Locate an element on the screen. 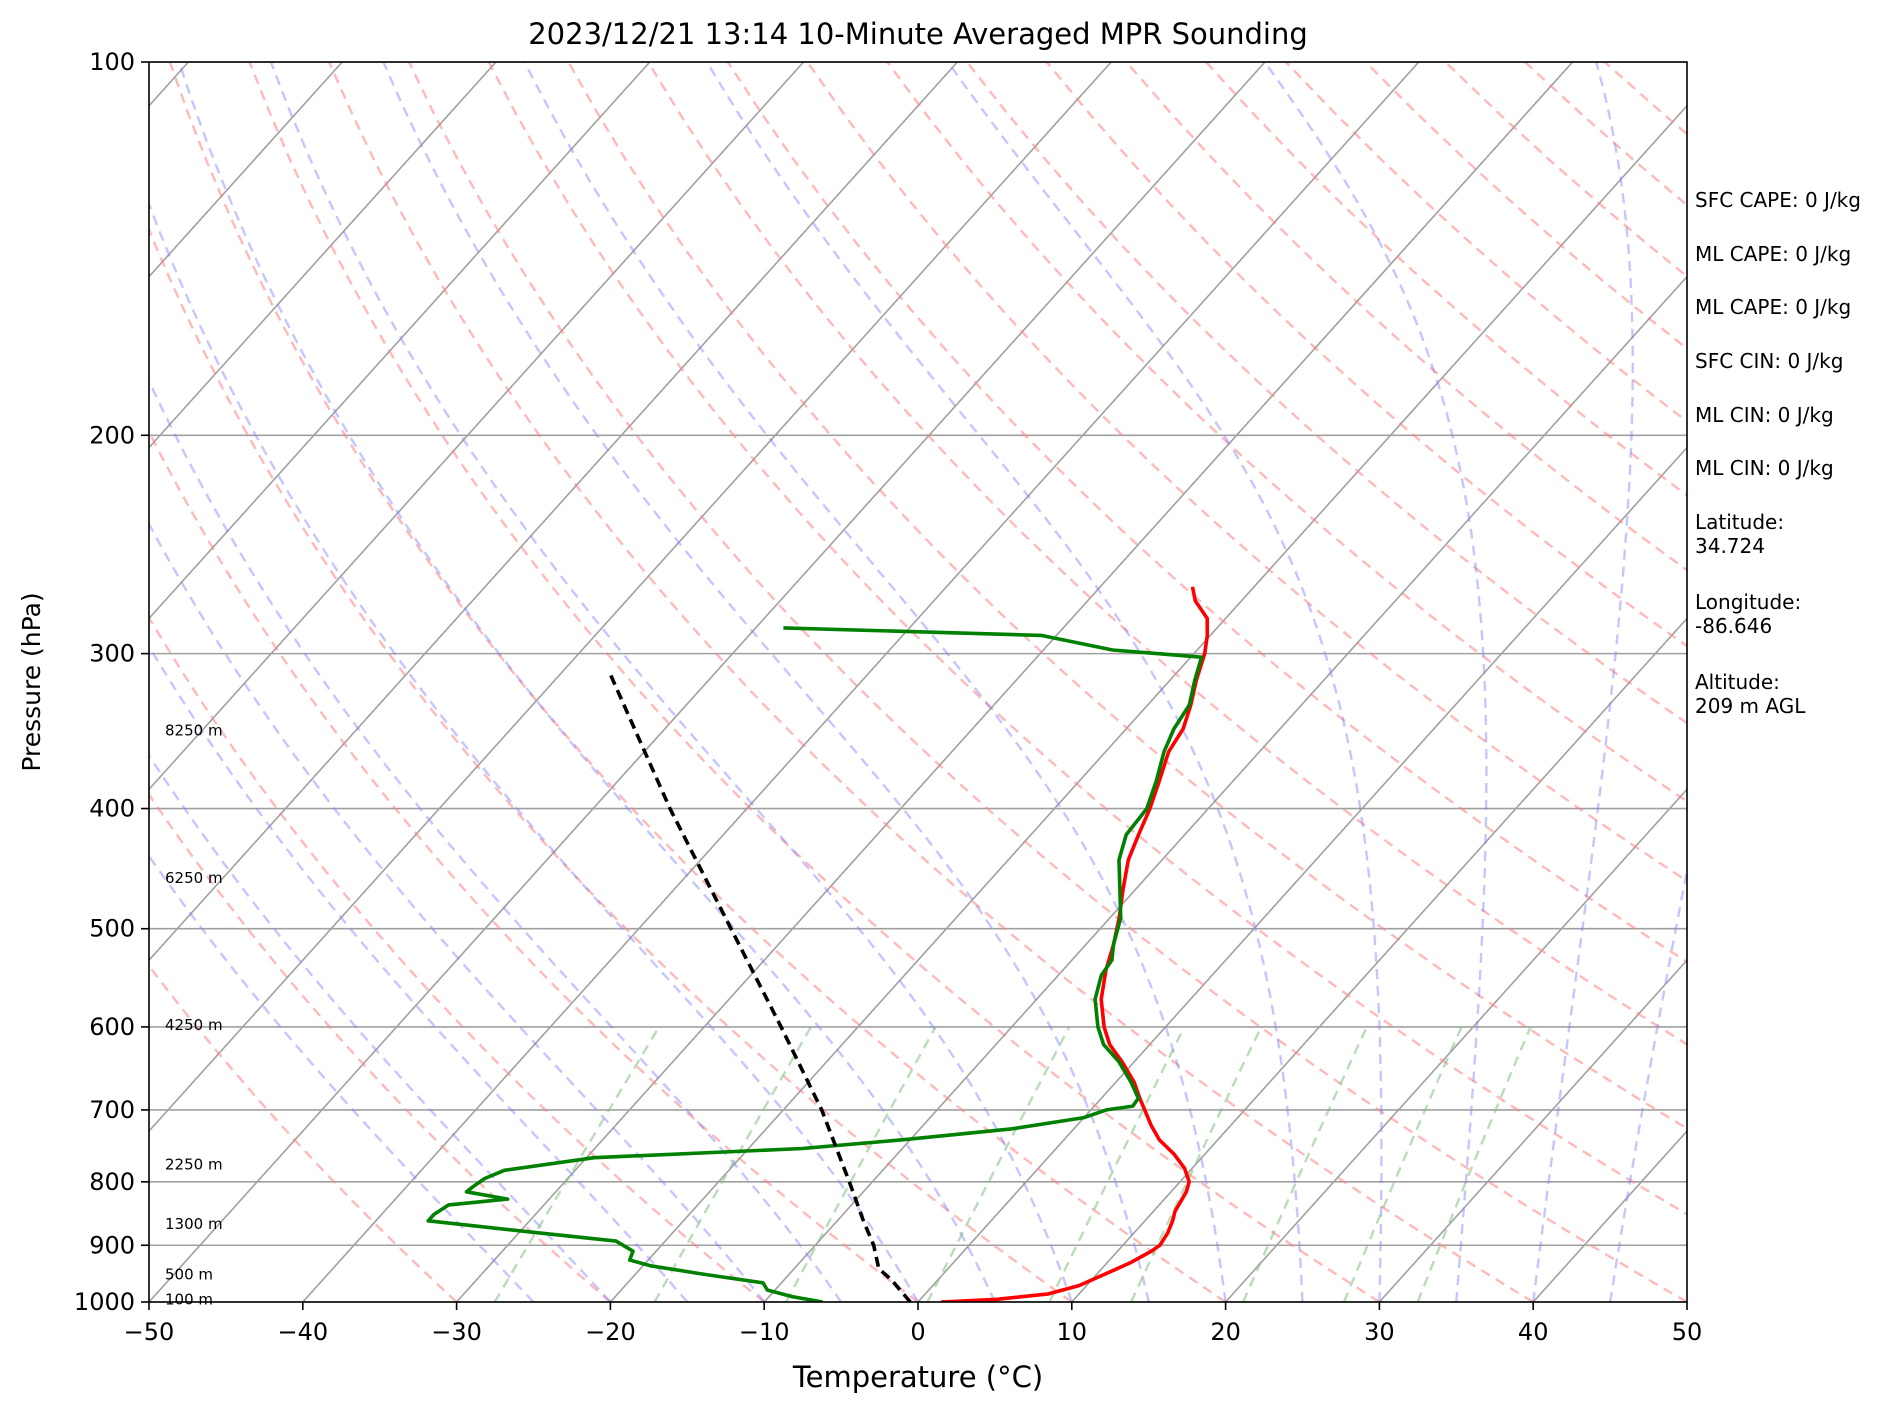  ml-cin-text-2: ML CIN: 0 J/kg is located at coordinates (1764, 468).